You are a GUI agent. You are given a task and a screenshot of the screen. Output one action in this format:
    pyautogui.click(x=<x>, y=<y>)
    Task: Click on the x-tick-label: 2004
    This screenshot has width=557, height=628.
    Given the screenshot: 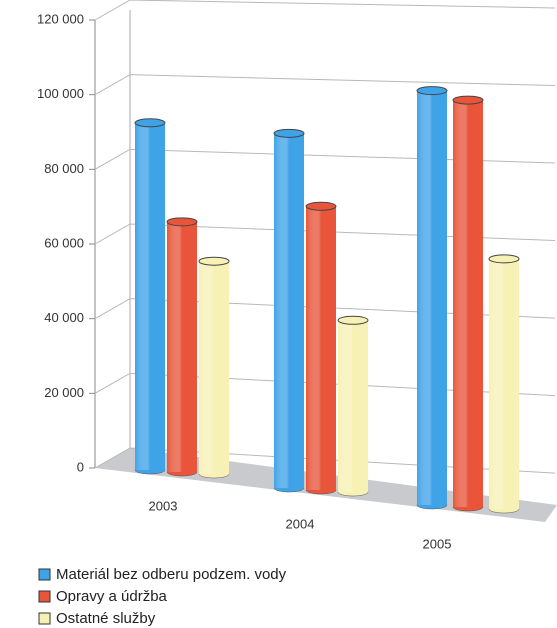 What is the action you would take?
    pyautogui.click(x=300, y=523)
    